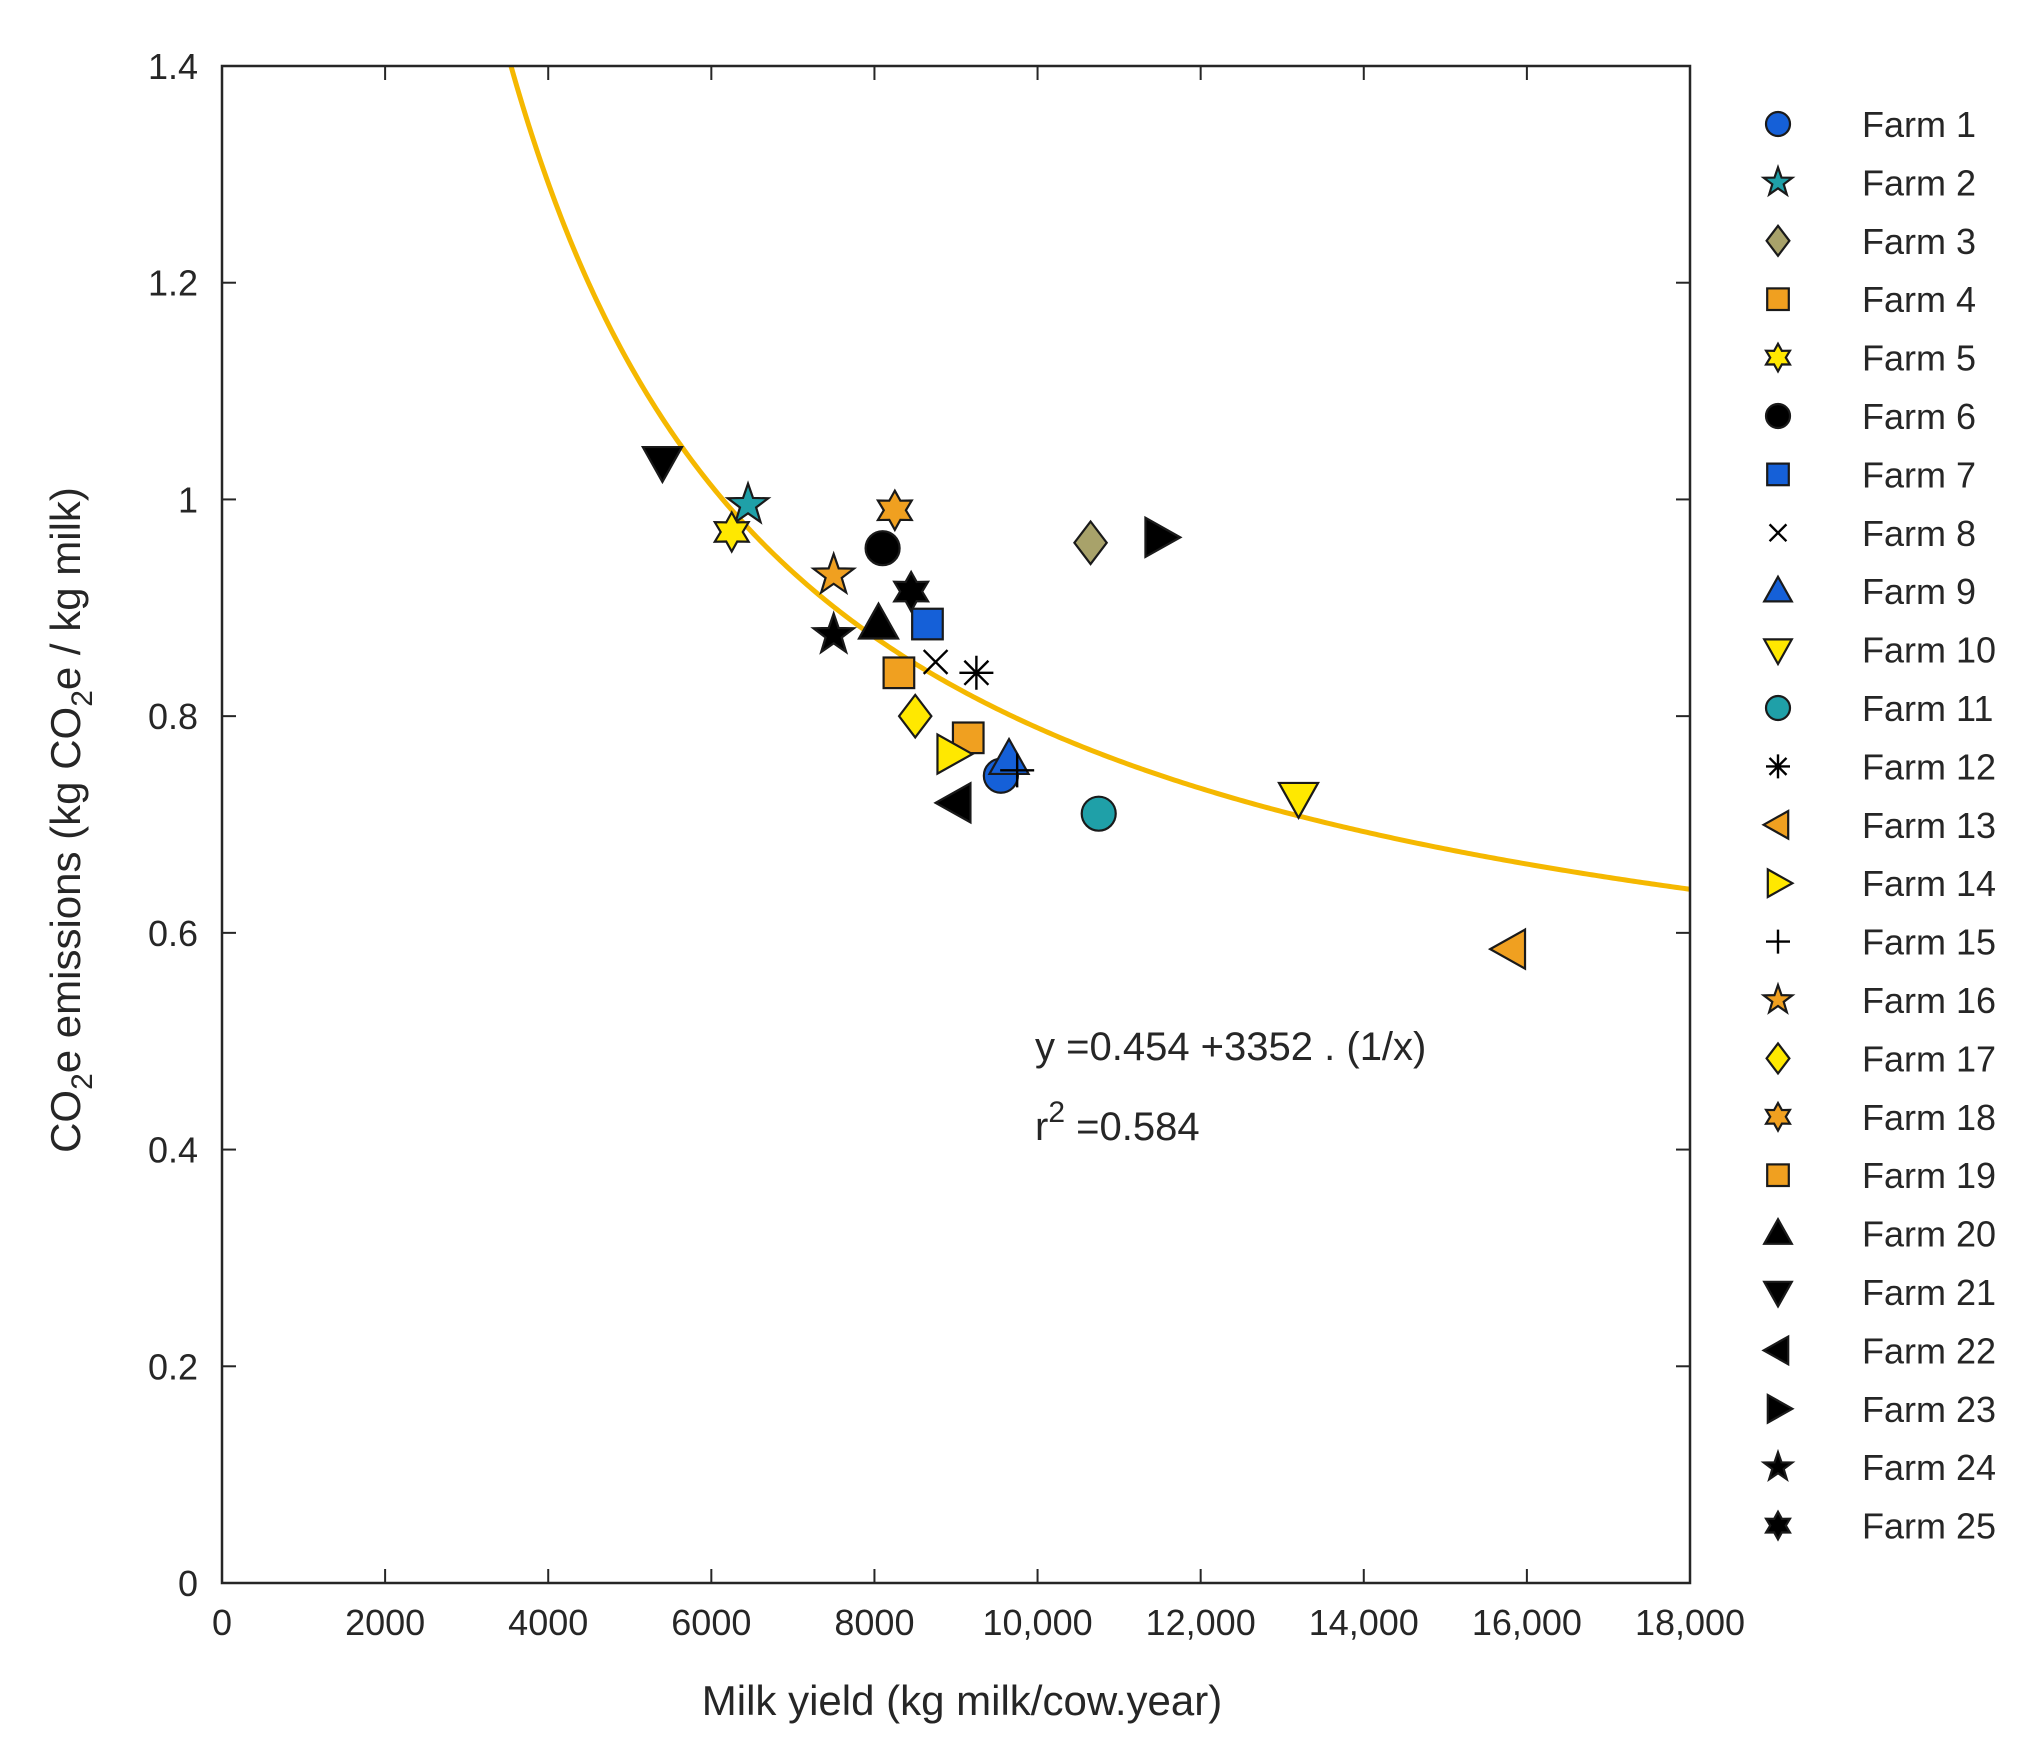 This screenshot has width=2035, height=1757. What do you see at coordinates (1929, 1409) in the screenshot?
I see `legend-label: Farm 23` at bounding box center [1929, 1409].